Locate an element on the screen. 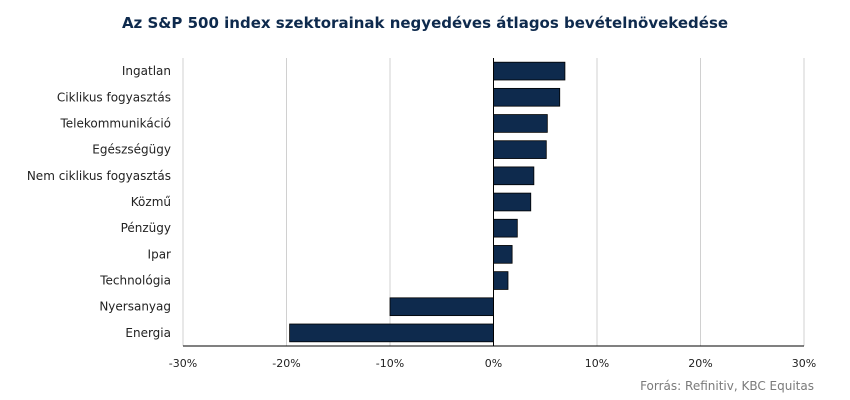 The image size is (850, 400). tick-labels: -30% -20% -10% 0% 10% 20% 30% is located at coordinates (492, 363).